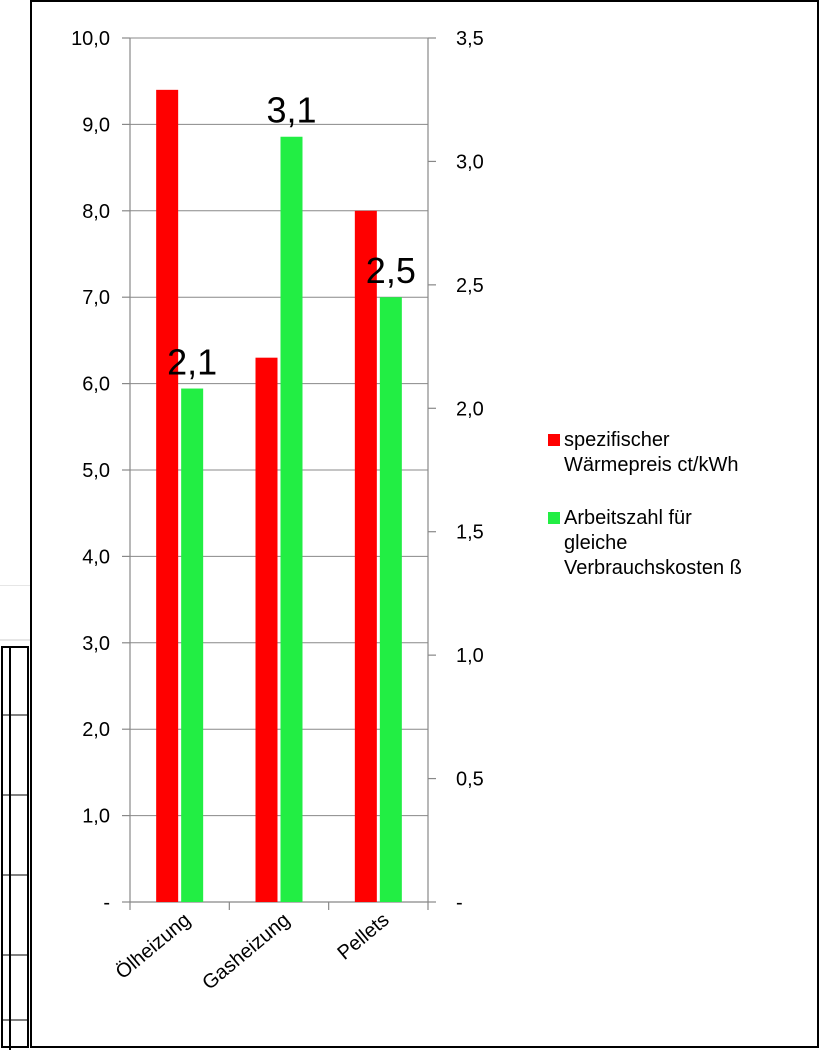 Image resolution: width=821 pixels, height=1055 pixels. What do you see at coordinates (470, 286) in the screenshot?
I see `right-tick-label: 2,5` at bounding box center [470, 286].